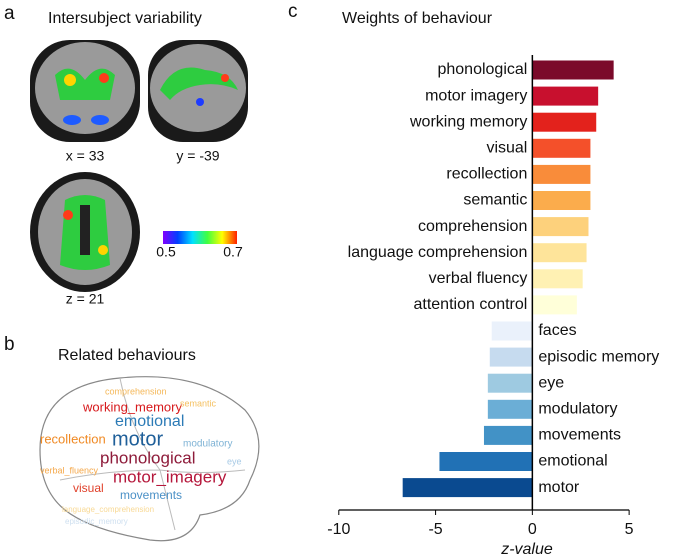  What do you see at coordinates (338, 529) in the screenshot?
I see `x-tick-label: -10` at bounding box center [338, 529].